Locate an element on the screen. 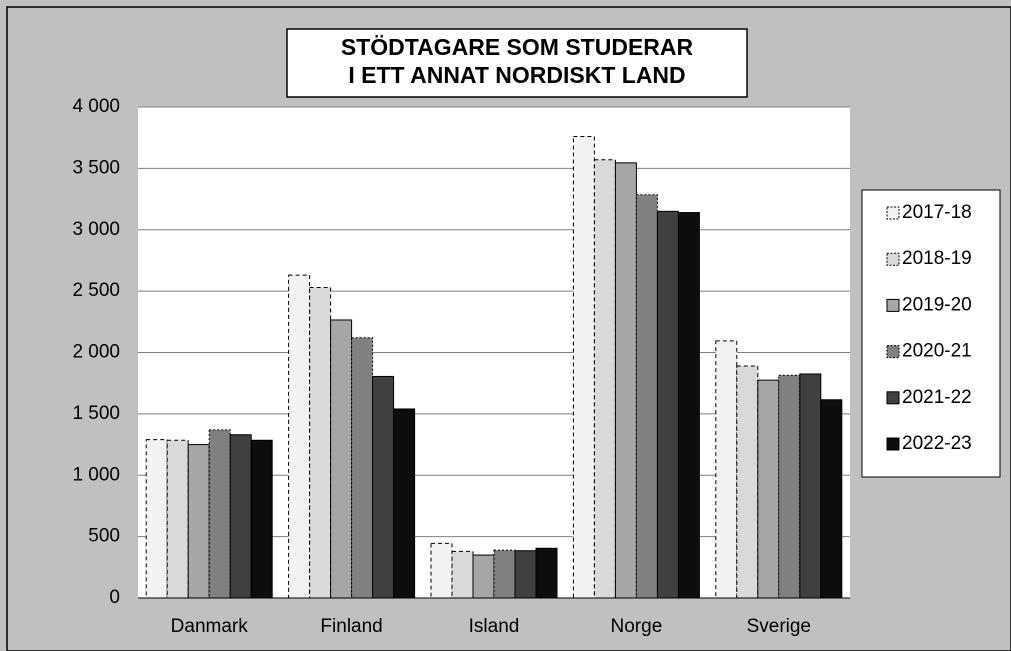 The image size is (1011, 651). x-tick-label: Finland is located at coordinates (351, 626).